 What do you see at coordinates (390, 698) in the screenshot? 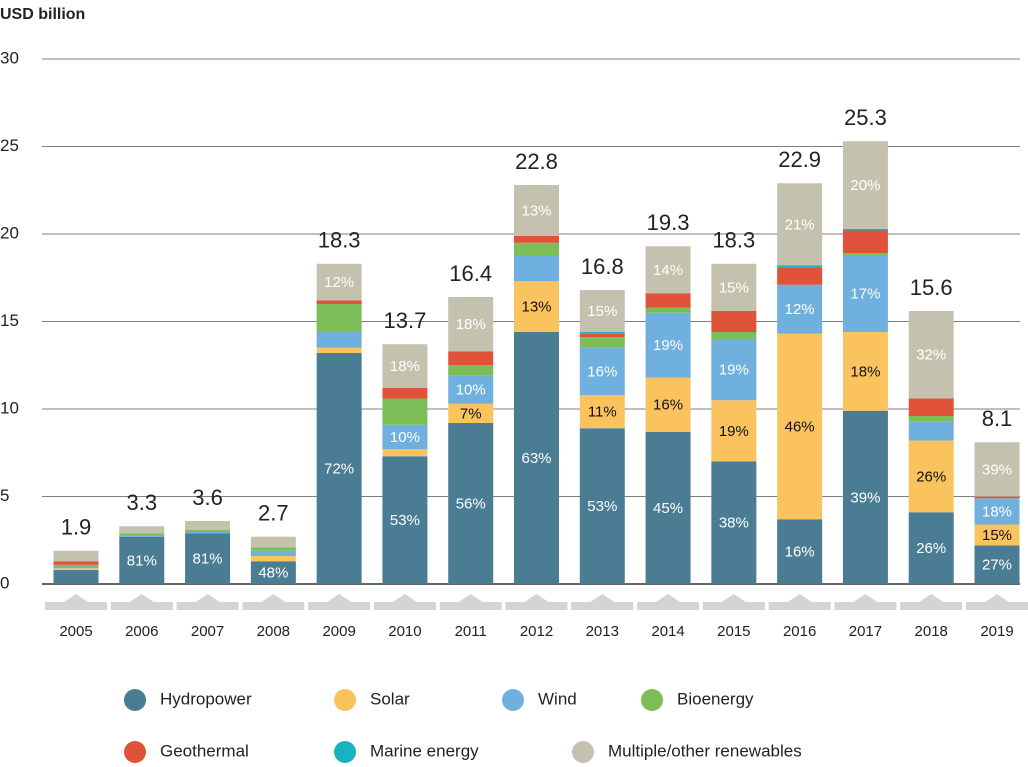
I see `legend-label: Solar` at bounding box center [390, 698].